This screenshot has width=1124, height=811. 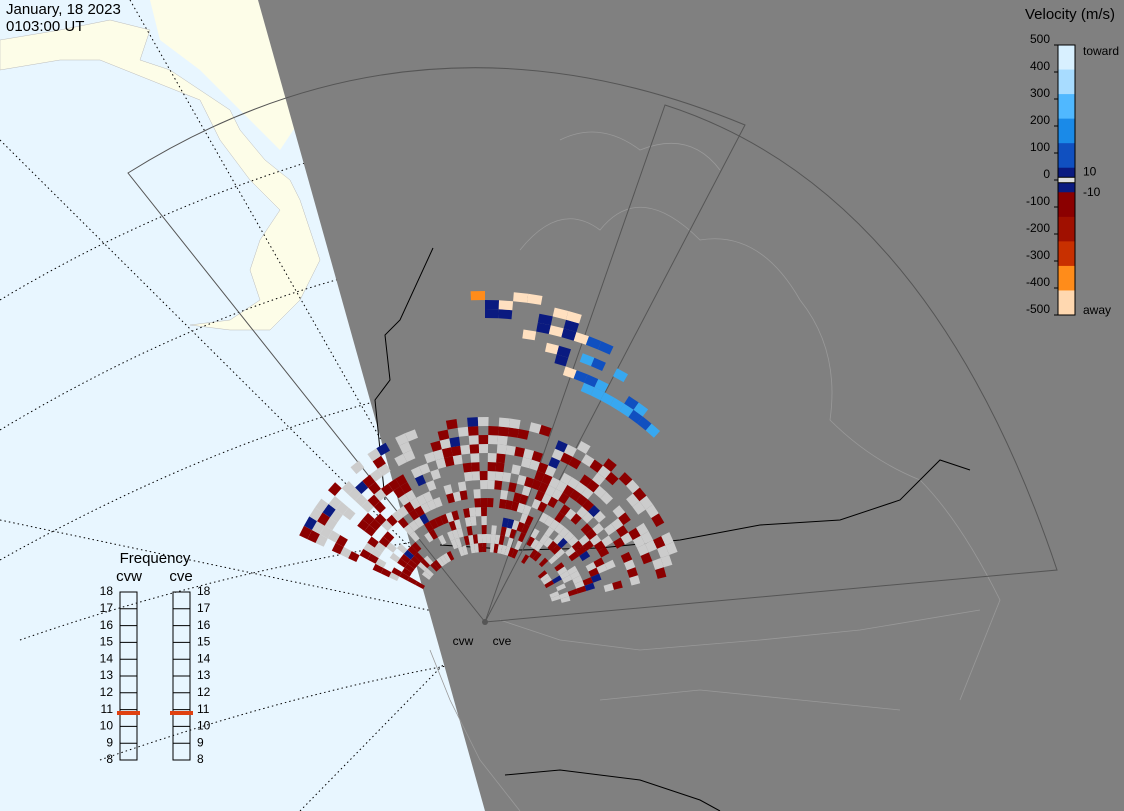 What do you see at coordinates (1040, 147) in the screenshot?
I see `colorbar-tick-label: 100` at bounding box center [1040, 147].